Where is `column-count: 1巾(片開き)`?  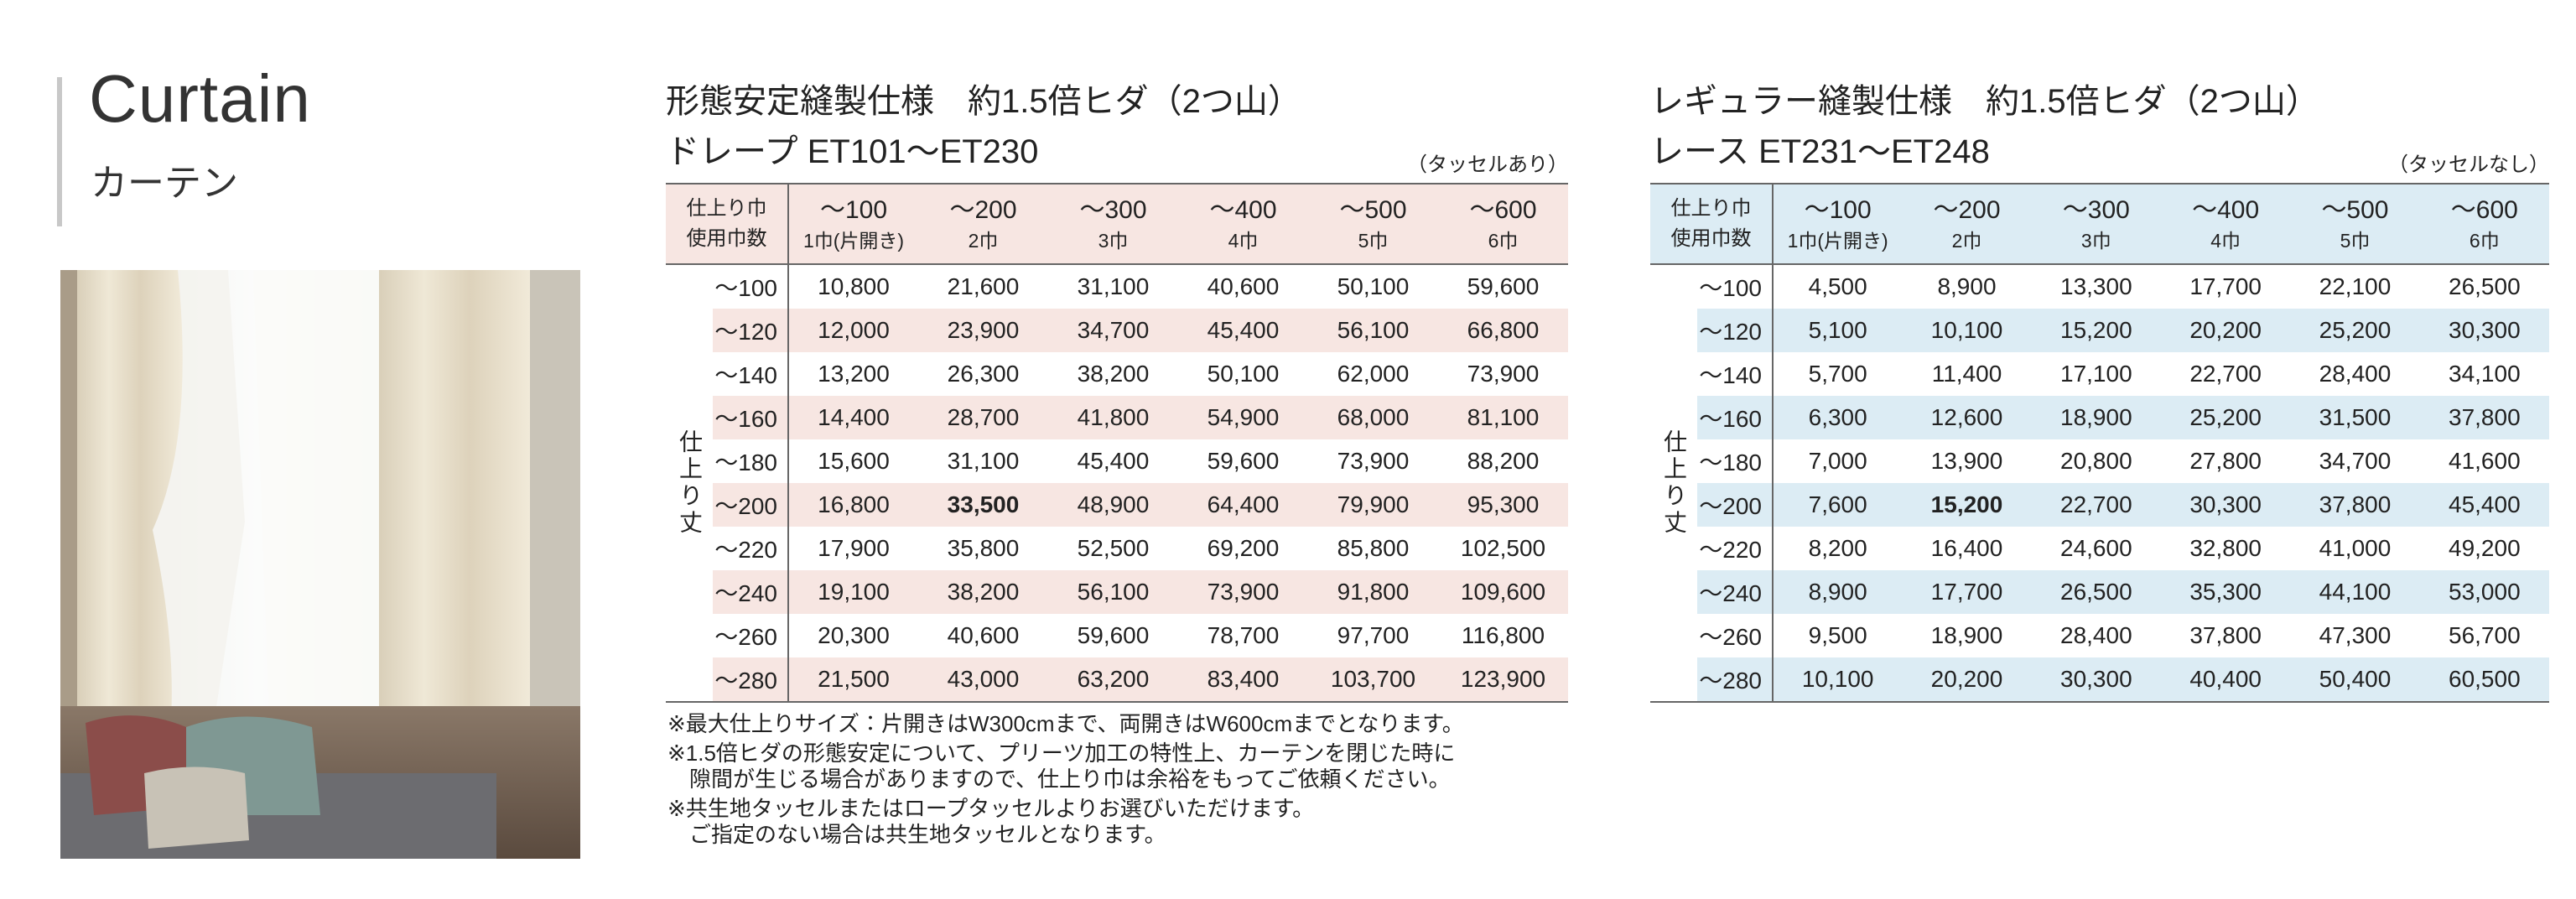
column-count: 1巾(片開き) is located at coordinates (1837, 241).